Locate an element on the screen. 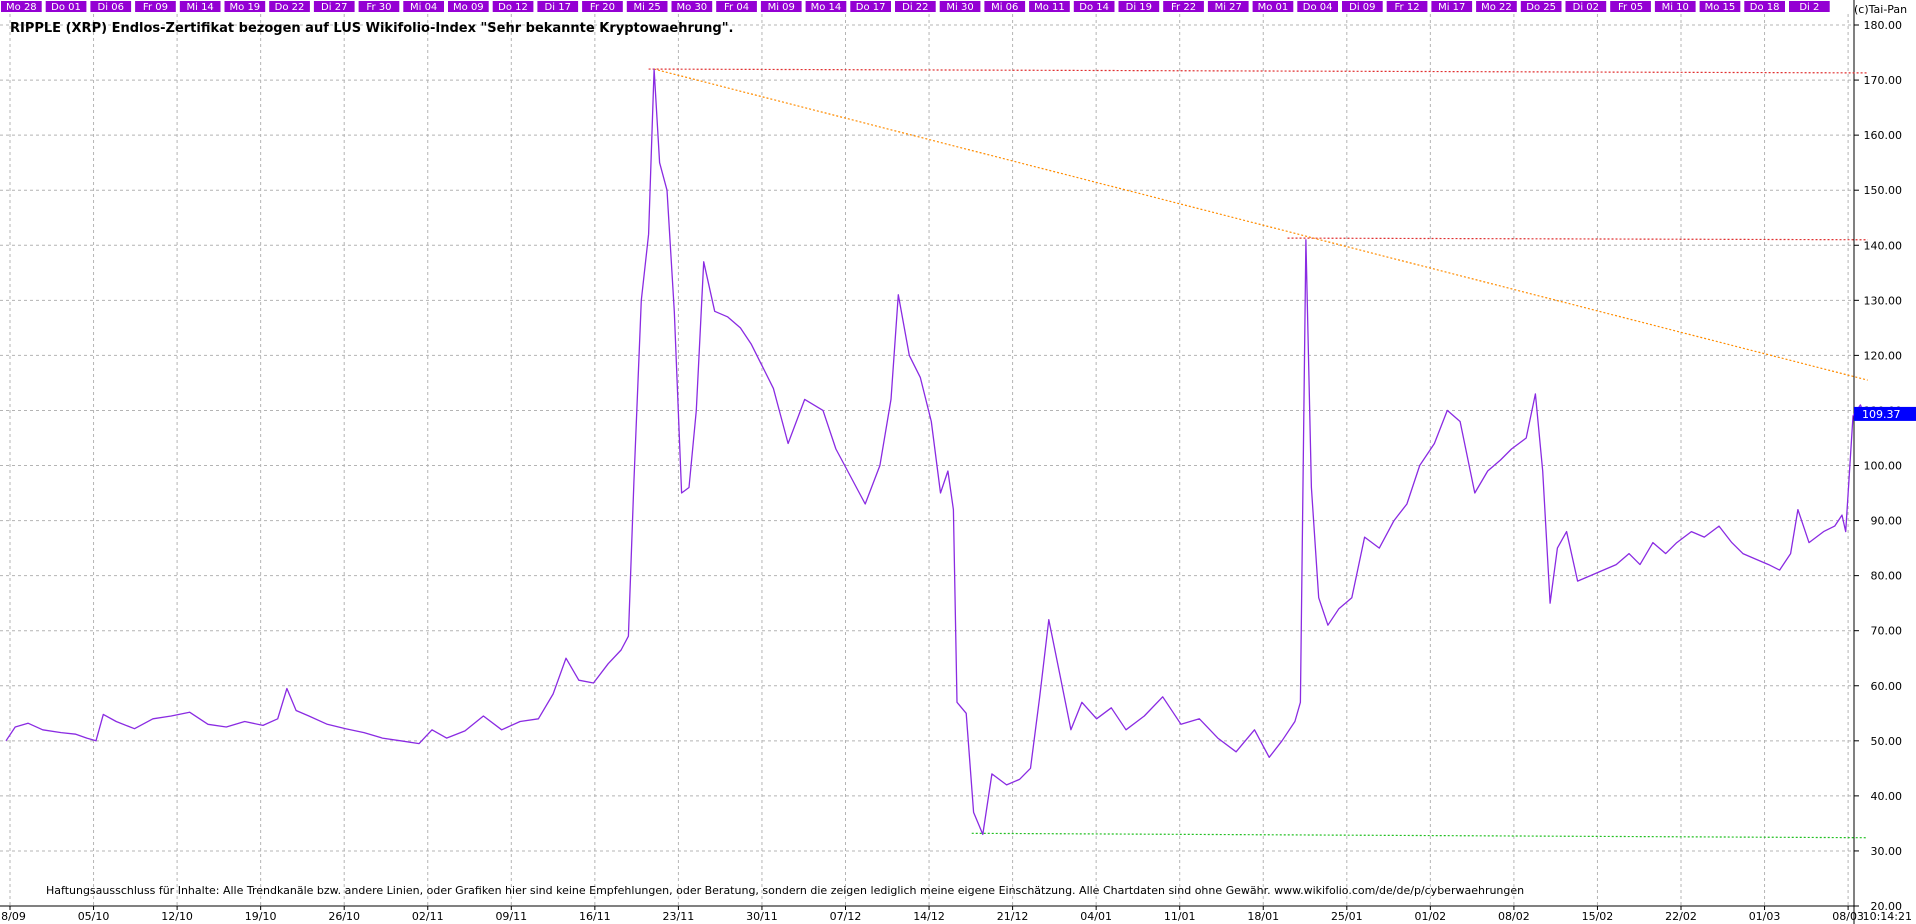 The width and height of the screenshot is (1916, 924). x-tick-label: 18/01 is located at coordinates (1263, 916).